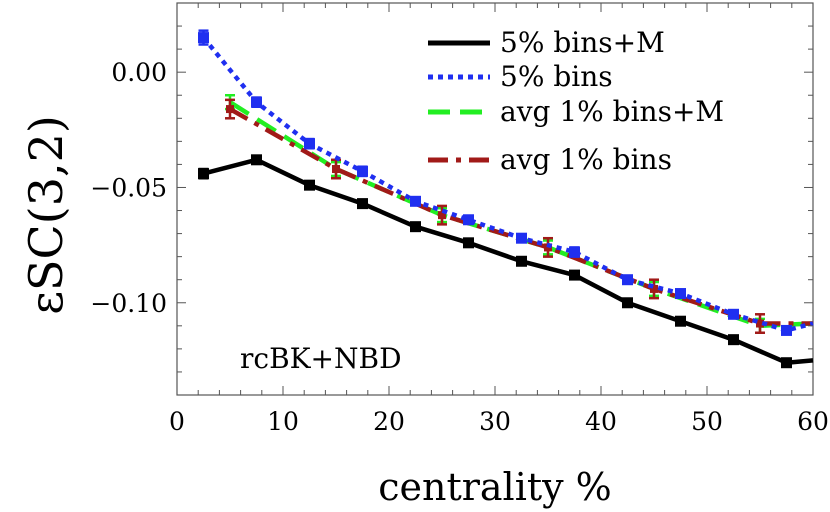 The width and height of the screenshot is (830, 512). I want to click on x-tick-label: 10, so click(283, 421).